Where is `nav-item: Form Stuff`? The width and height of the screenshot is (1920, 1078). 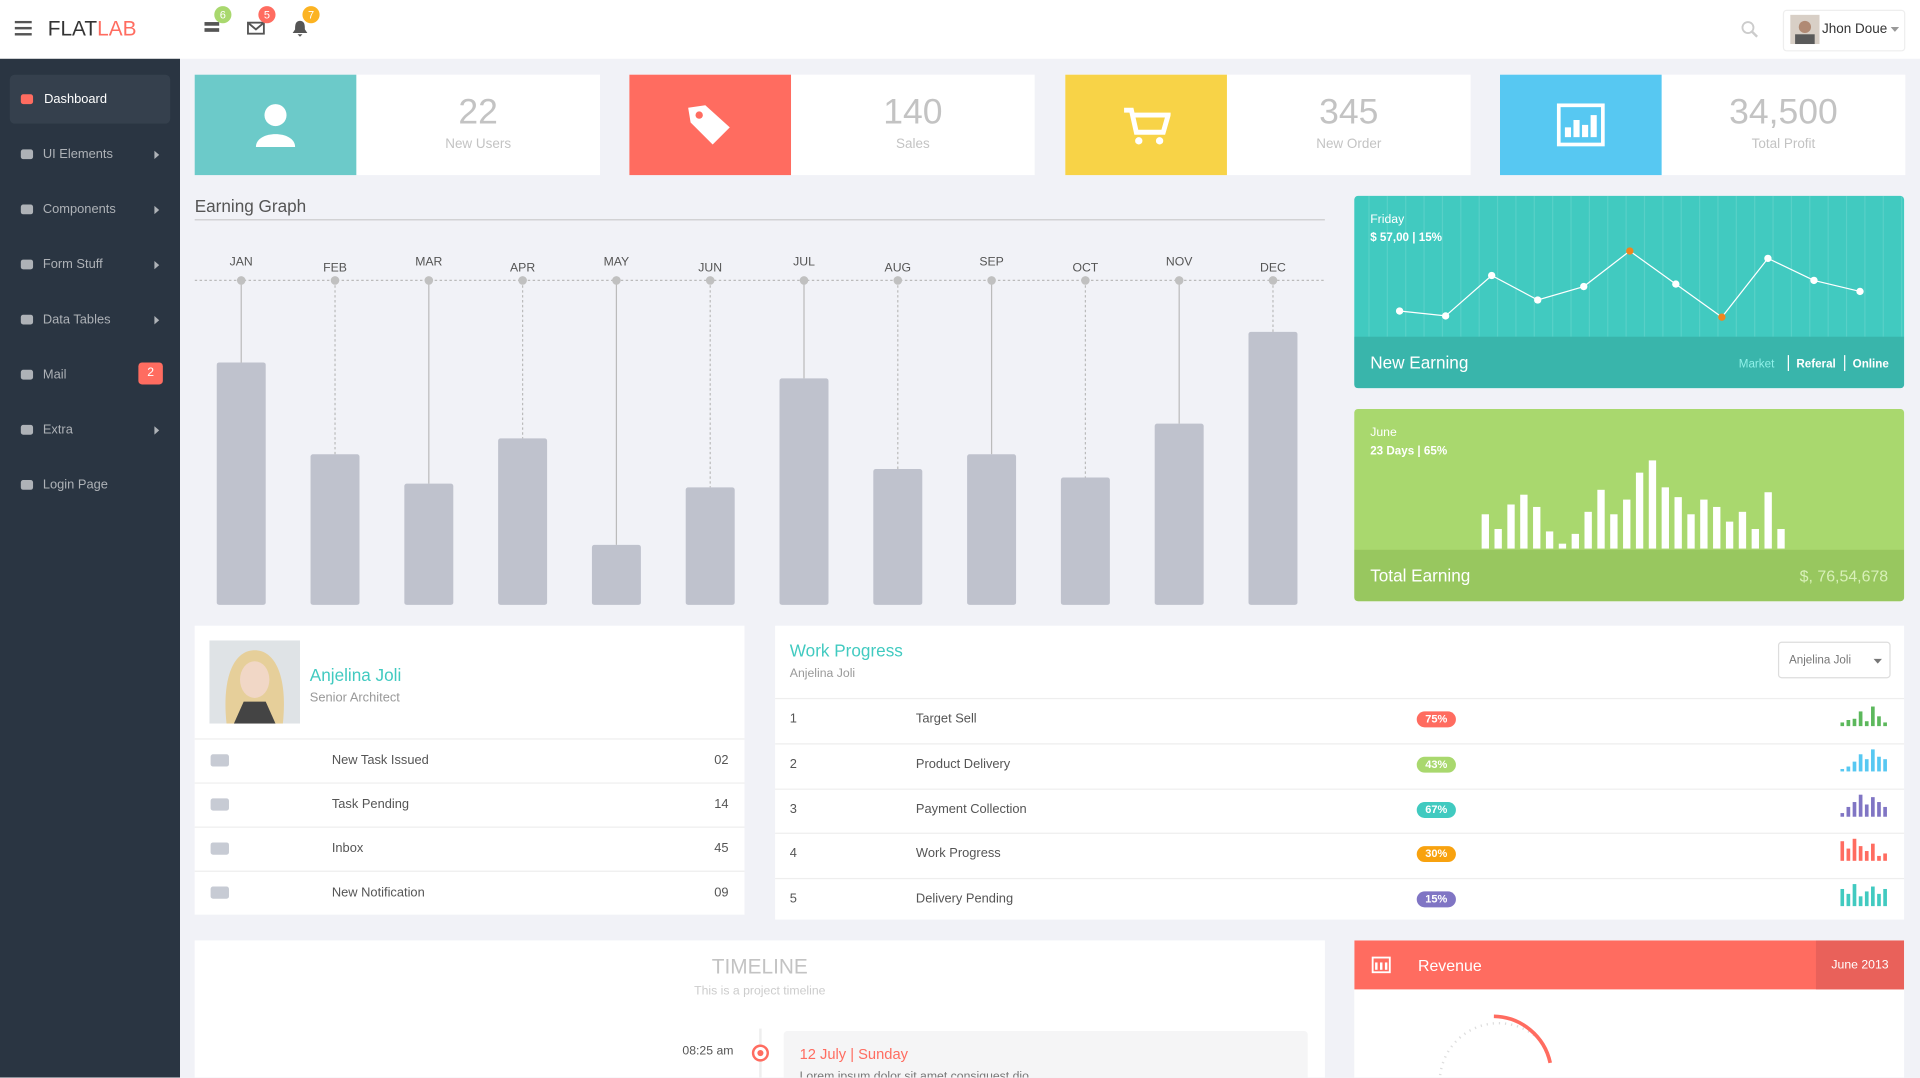 nav-item: Form Stuff is located at coordinates (90, 264).